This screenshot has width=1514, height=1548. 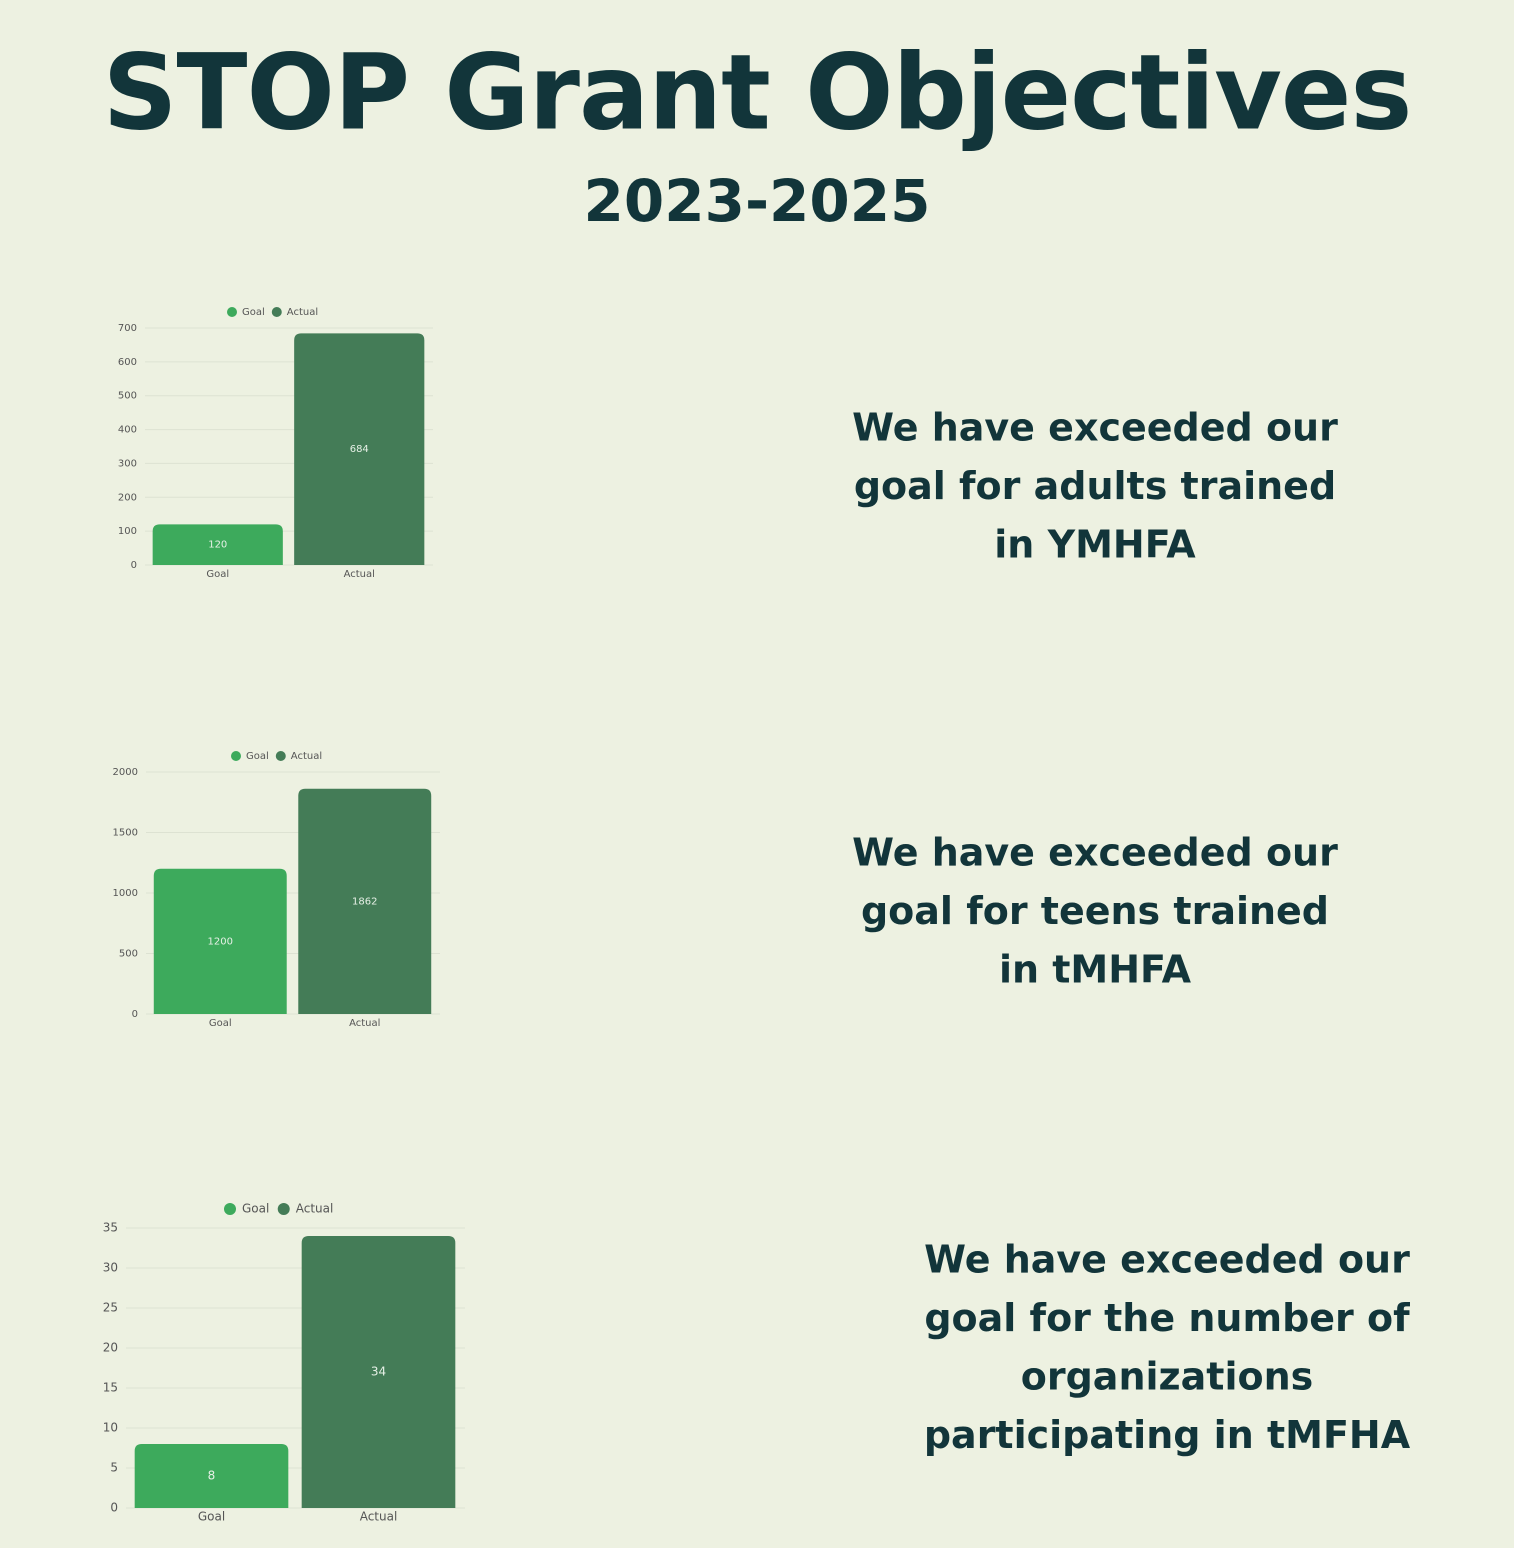 I want to click on y-tick-label: 100, so click(x=127, y=531).